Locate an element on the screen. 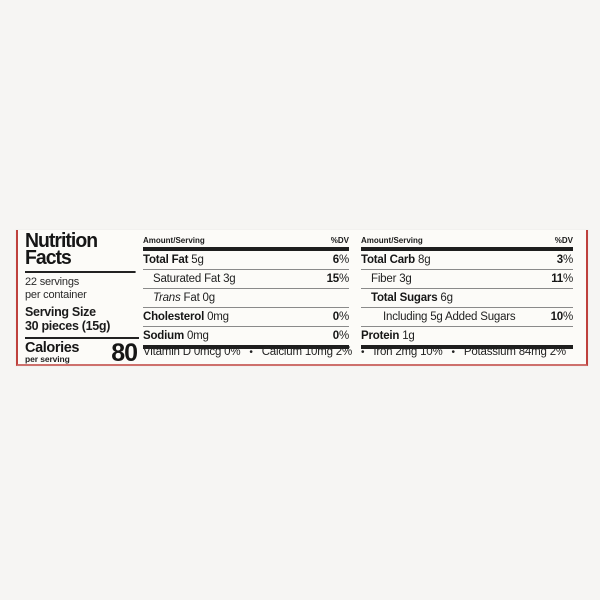 The height and width of the screenshot is (600, 600). dv-value: 10 is located at coordinates (557, 317).